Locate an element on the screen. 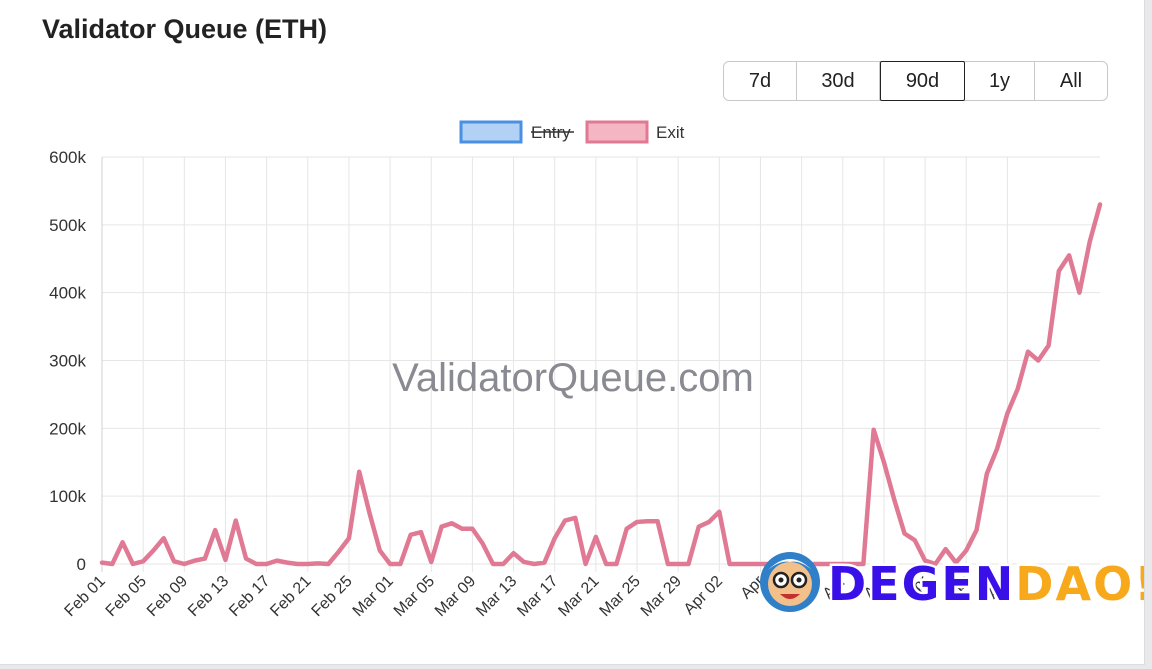  legend-item-exit: Exit is located at coordinates (635, 132).